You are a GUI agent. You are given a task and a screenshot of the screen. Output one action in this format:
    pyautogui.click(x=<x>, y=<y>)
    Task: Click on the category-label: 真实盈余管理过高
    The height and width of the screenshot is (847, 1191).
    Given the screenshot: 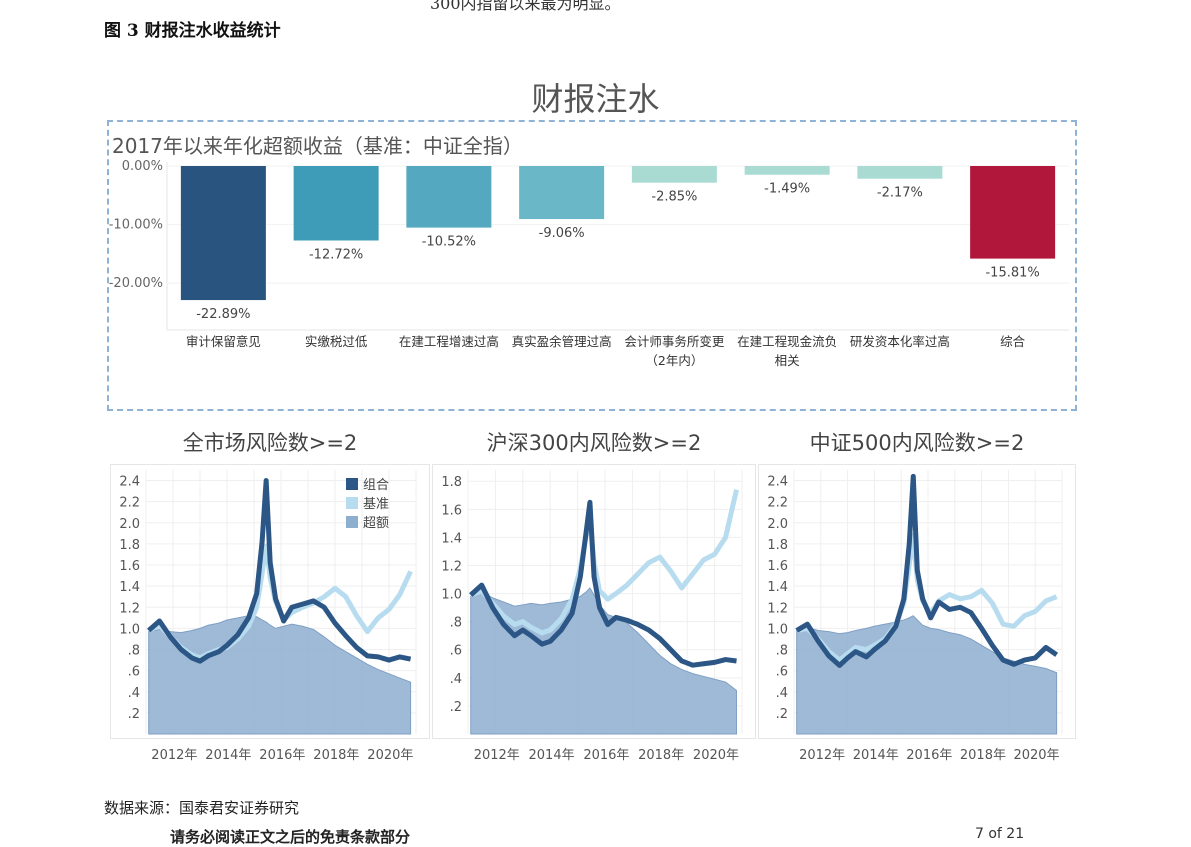 What is the action you would take?
    pyautogui.click(x=562, y=341)
    